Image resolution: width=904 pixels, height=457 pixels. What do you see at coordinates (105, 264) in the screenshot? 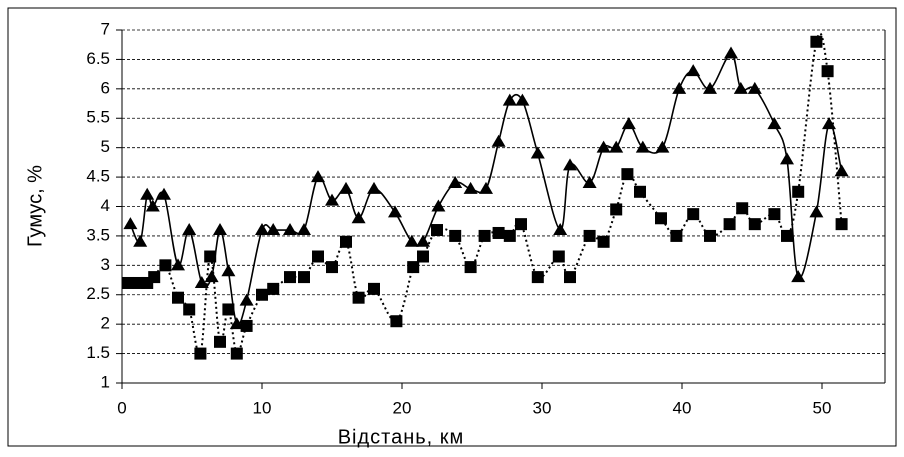
I see `y-tick-label: 3` at bounding box center [105, 264].